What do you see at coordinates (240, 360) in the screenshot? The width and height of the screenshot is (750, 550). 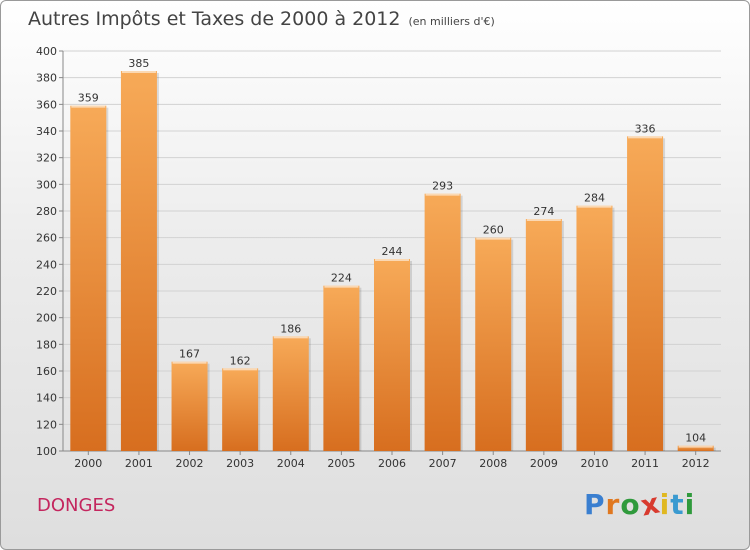 I see `bar-value-label: 162` at bounding box center [240, 360].